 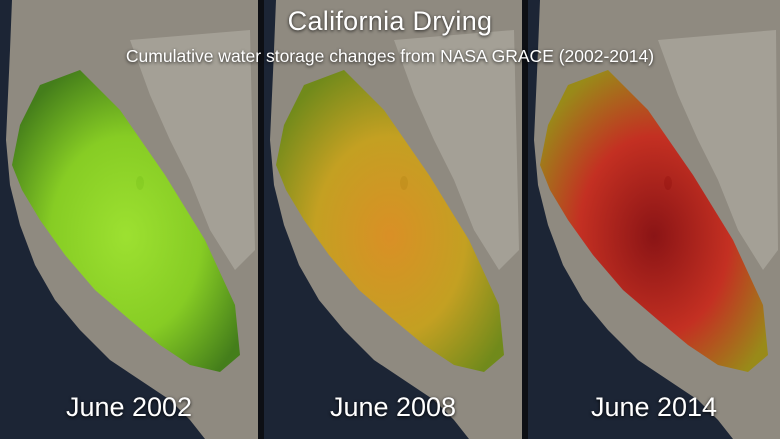 I want to click on panel-date-label: June 2008, so click(x=393, y=407).